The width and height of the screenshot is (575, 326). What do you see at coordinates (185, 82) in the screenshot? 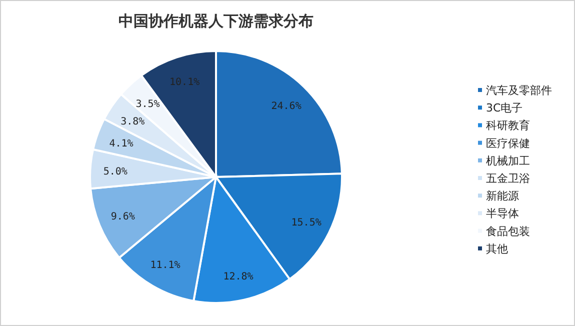
I see `data-label: 10.1%` at bounding box center [185, 82].